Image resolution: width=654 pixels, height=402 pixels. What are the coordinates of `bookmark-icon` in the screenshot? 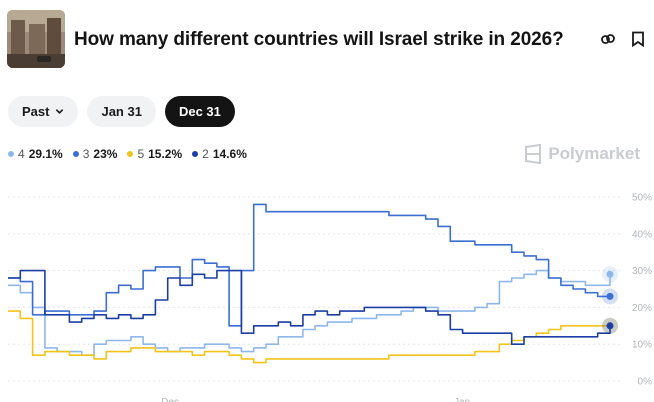 It's located at (638, 39).